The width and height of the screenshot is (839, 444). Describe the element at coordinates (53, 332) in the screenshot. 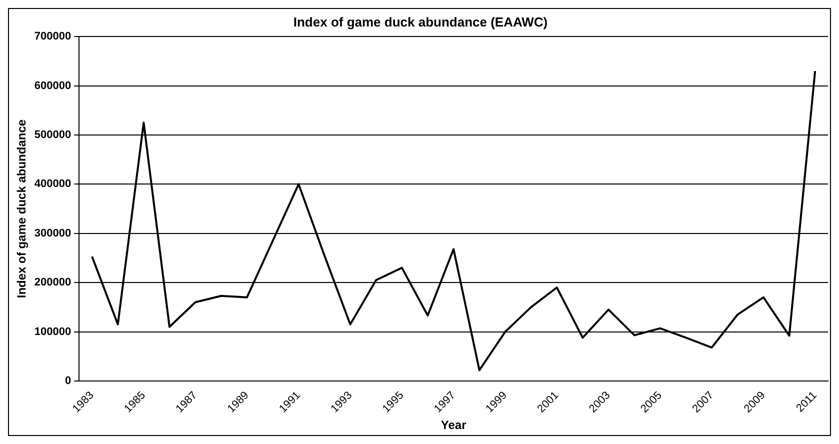

I see `y-tick-label: 100000` at that location.